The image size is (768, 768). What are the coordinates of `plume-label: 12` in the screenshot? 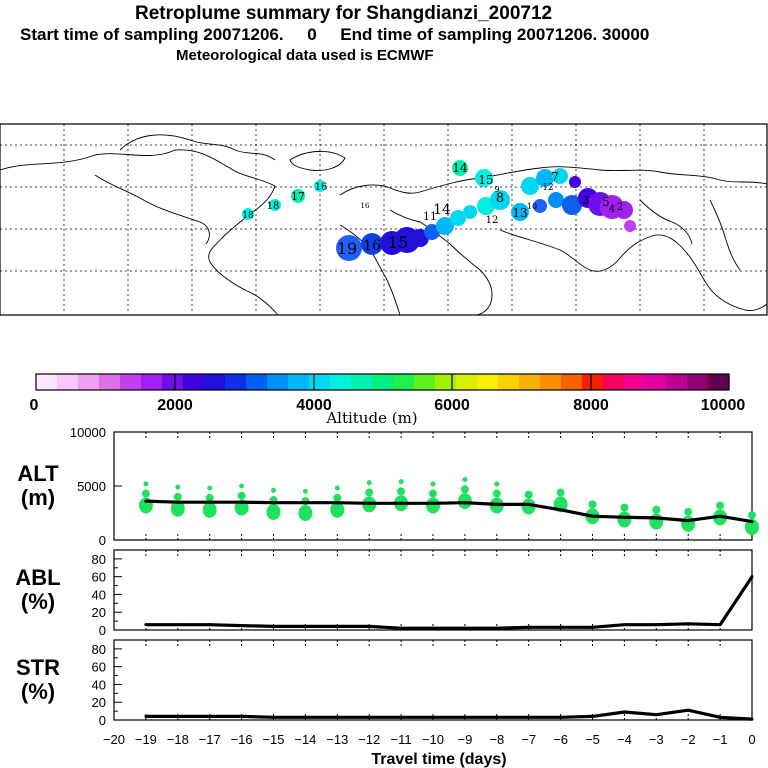 It's located at (492, 220).